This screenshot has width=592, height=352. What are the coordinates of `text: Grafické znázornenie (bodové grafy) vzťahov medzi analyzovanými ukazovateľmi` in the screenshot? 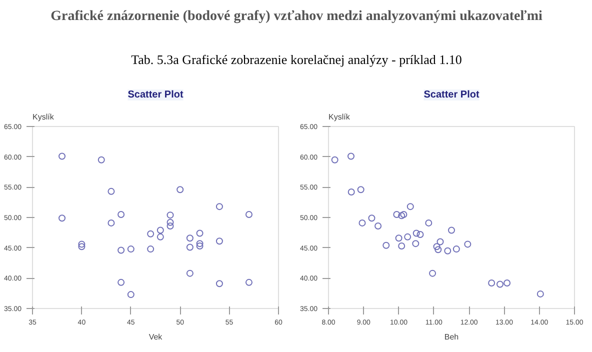 It's located at (296, 16).